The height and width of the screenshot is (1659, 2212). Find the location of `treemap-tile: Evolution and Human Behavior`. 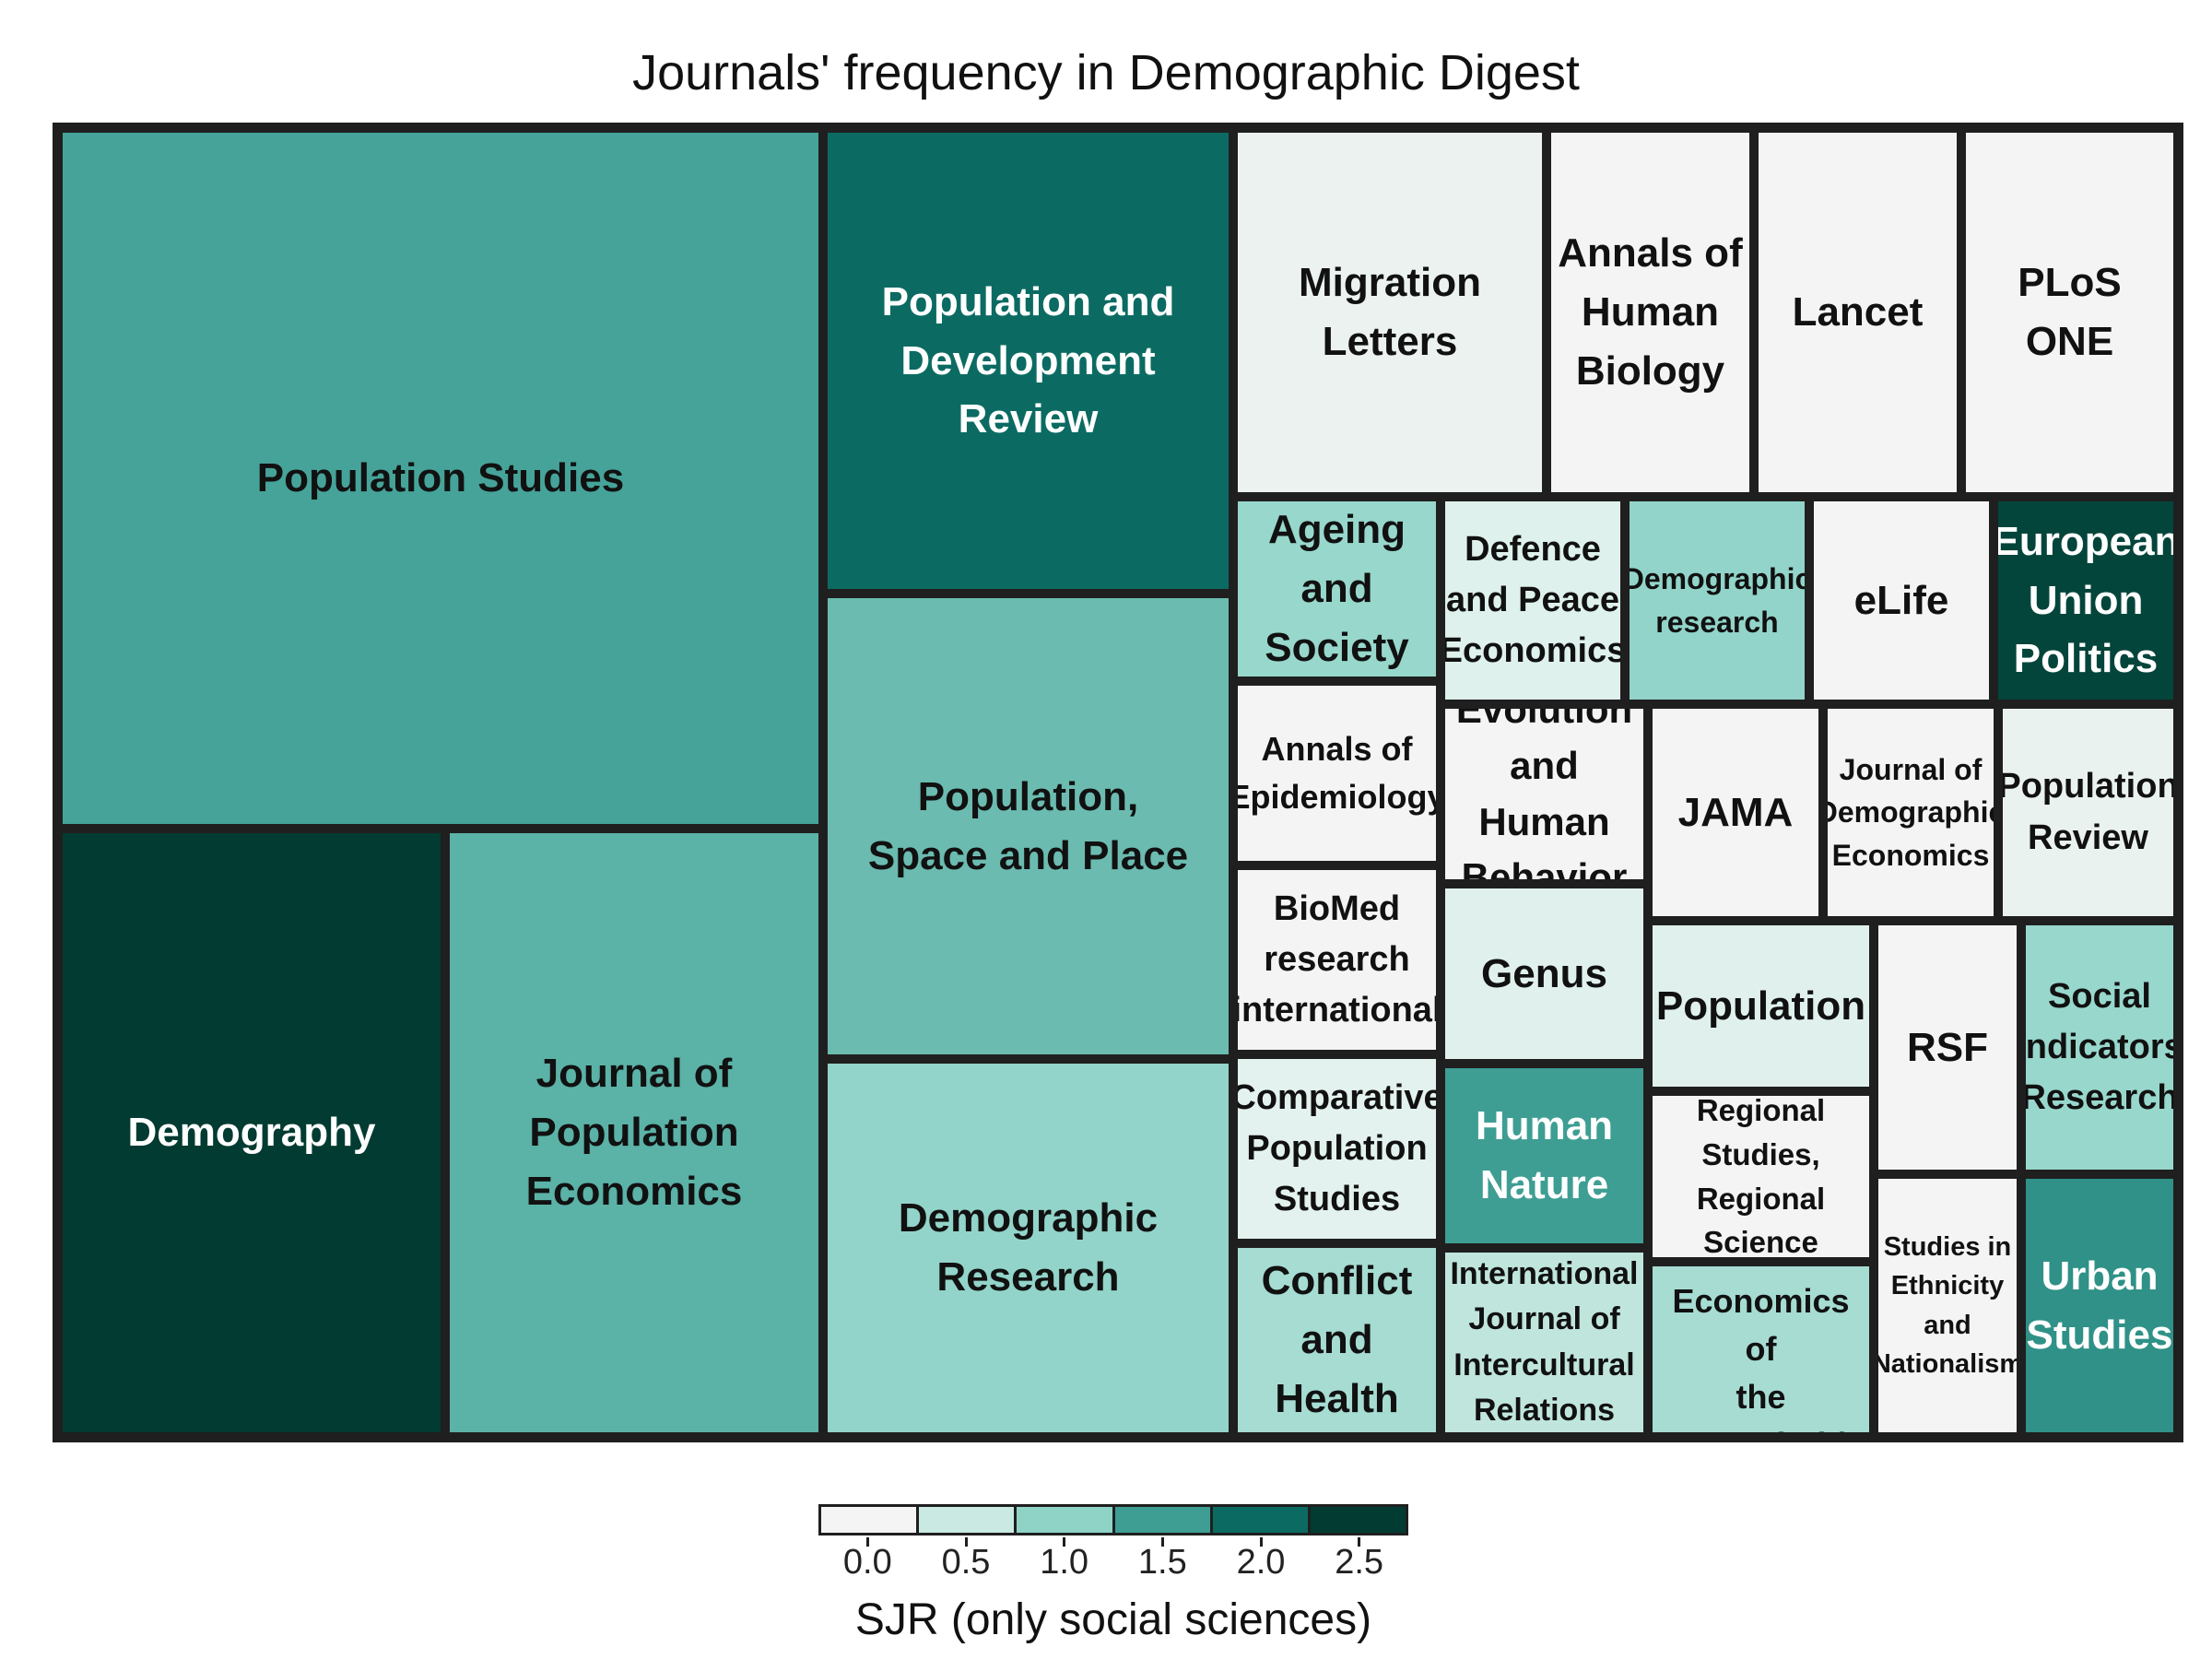

treemap-tile: Evolution and Human Behavior is located at coordinates (1544, 794).